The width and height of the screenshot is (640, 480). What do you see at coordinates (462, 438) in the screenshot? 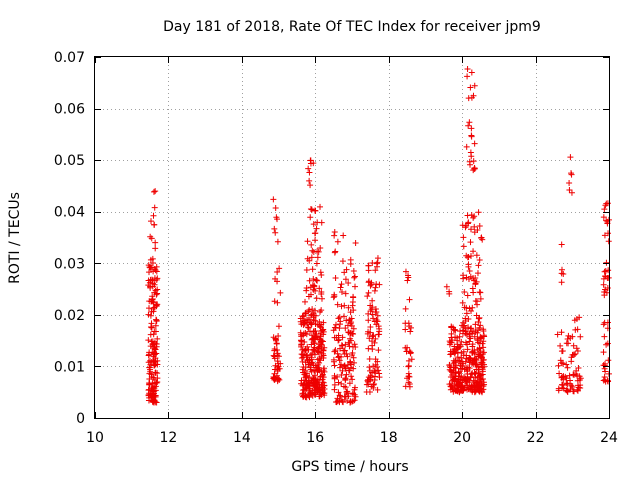
I see `x-tick-label: 20` at bounding box center [462, 438].